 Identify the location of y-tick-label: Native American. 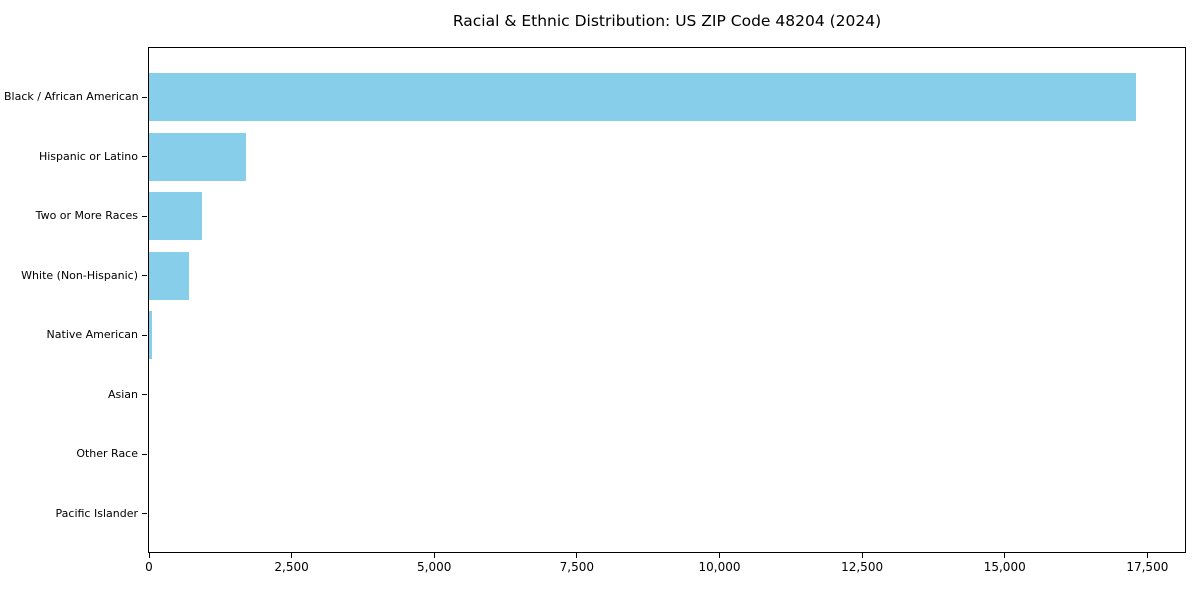
(92, 335).